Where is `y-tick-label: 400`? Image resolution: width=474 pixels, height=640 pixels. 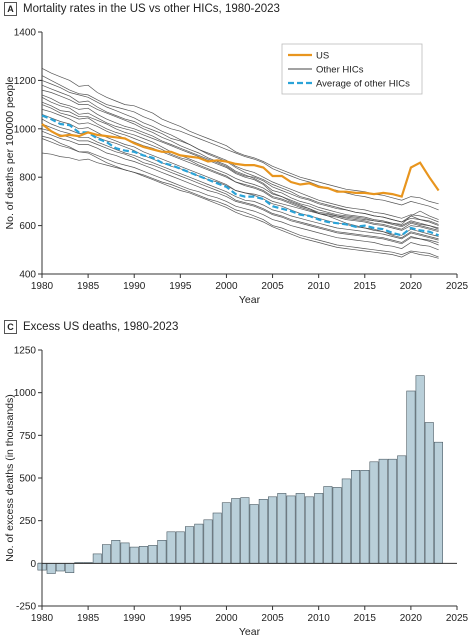
y-tick-label: 400 is located at coordinates (27, 275).